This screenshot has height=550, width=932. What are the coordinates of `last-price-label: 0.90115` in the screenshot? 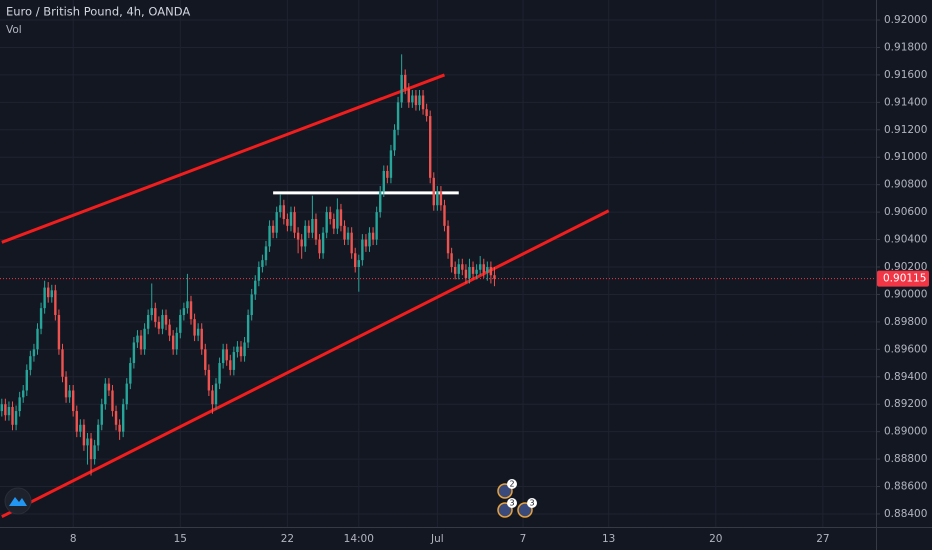 It's located at (904, 279).